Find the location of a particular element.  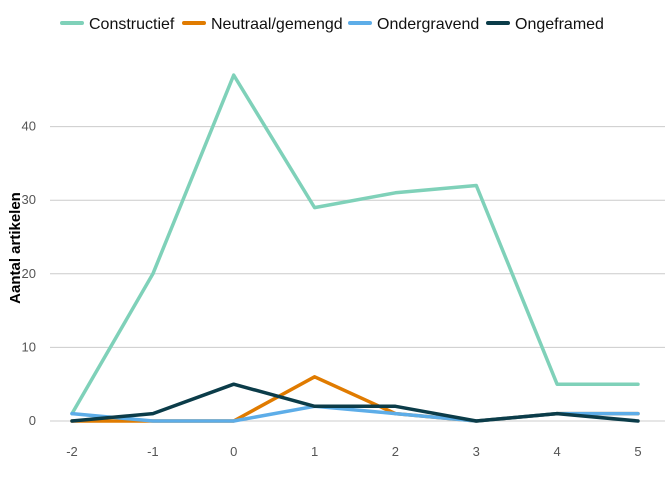

legend-label: Ongeframed is located at coordinates (559, 24).